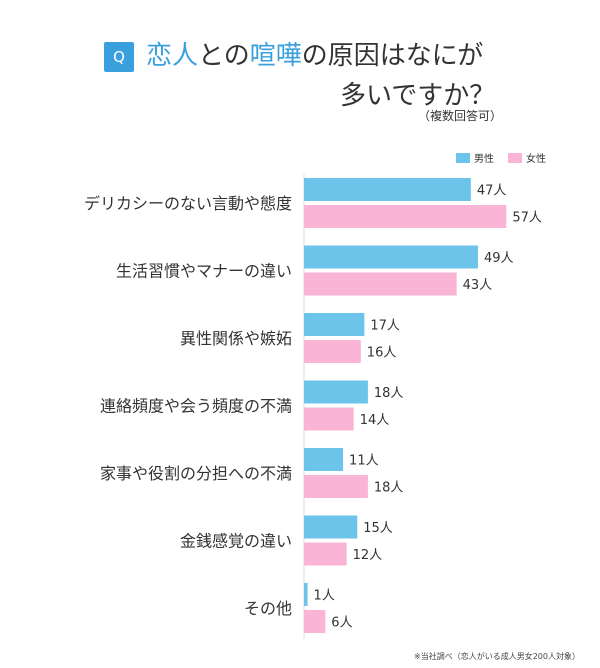  Describe the element at coordinates (484, 159) in the screenshot. I see `legend-label-male: 男性` at that location.